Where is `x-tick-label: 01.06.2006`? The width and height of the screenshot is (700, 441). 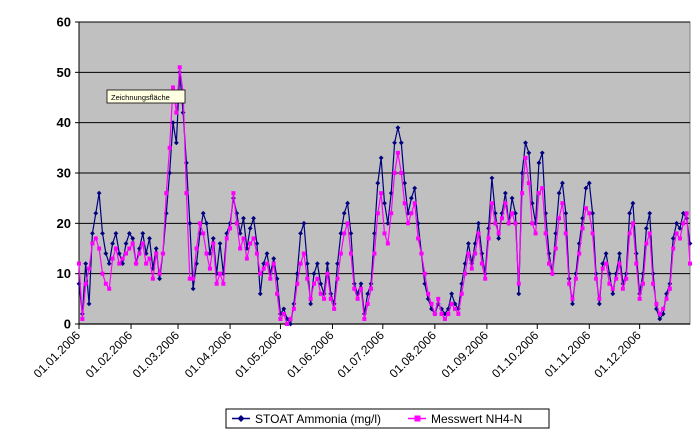 x-tick-label: 01.06.2006 is located at coordinates (310, 354).